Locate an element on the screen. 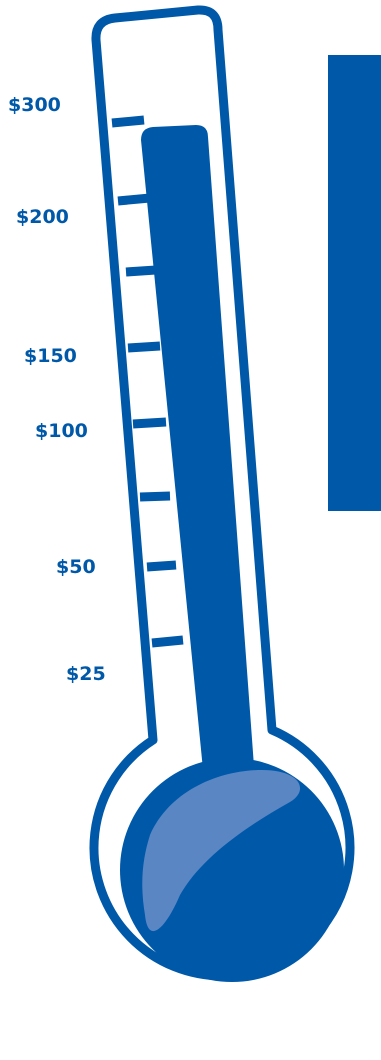 The image size is (381, 1060). scale-label-150: $150 is located at coordinates (50, 356).